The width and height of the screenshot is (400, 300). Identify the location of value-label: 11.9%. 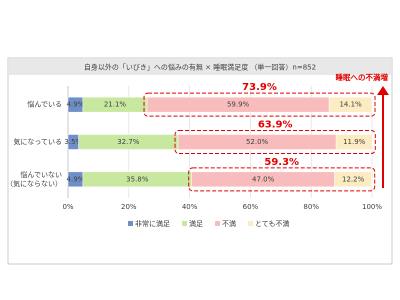
(354, 142).